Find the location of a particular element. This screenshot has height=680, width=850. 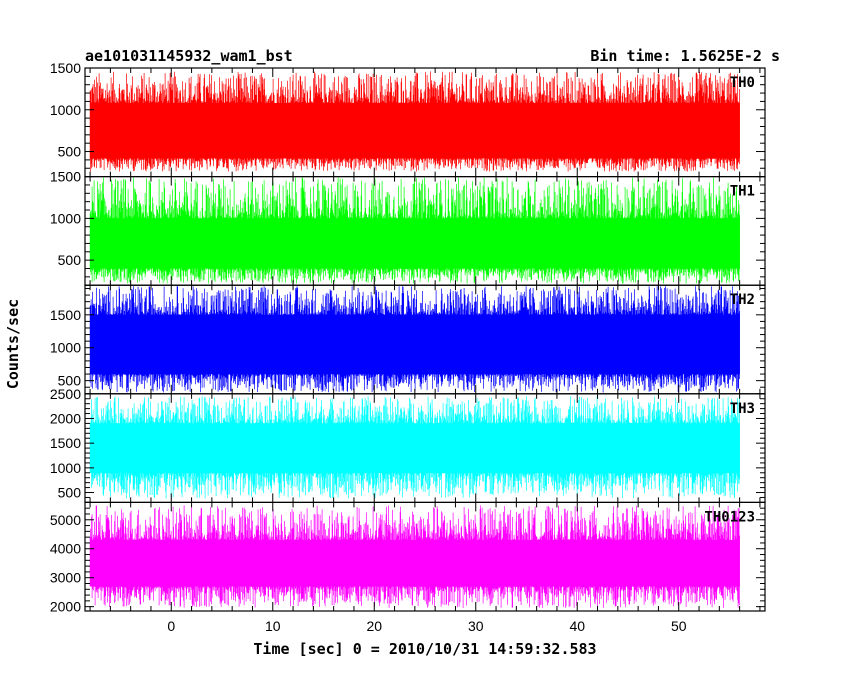

series-band-th3 is located at coordinates (415, 448).